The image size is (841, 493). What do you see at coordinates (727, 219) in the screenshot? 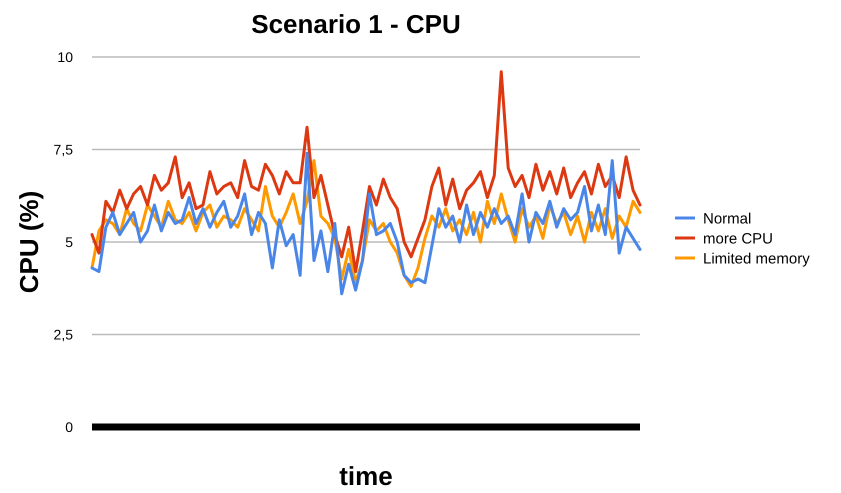
I see `legend-label: Normal` at bounding box center [727, 219].